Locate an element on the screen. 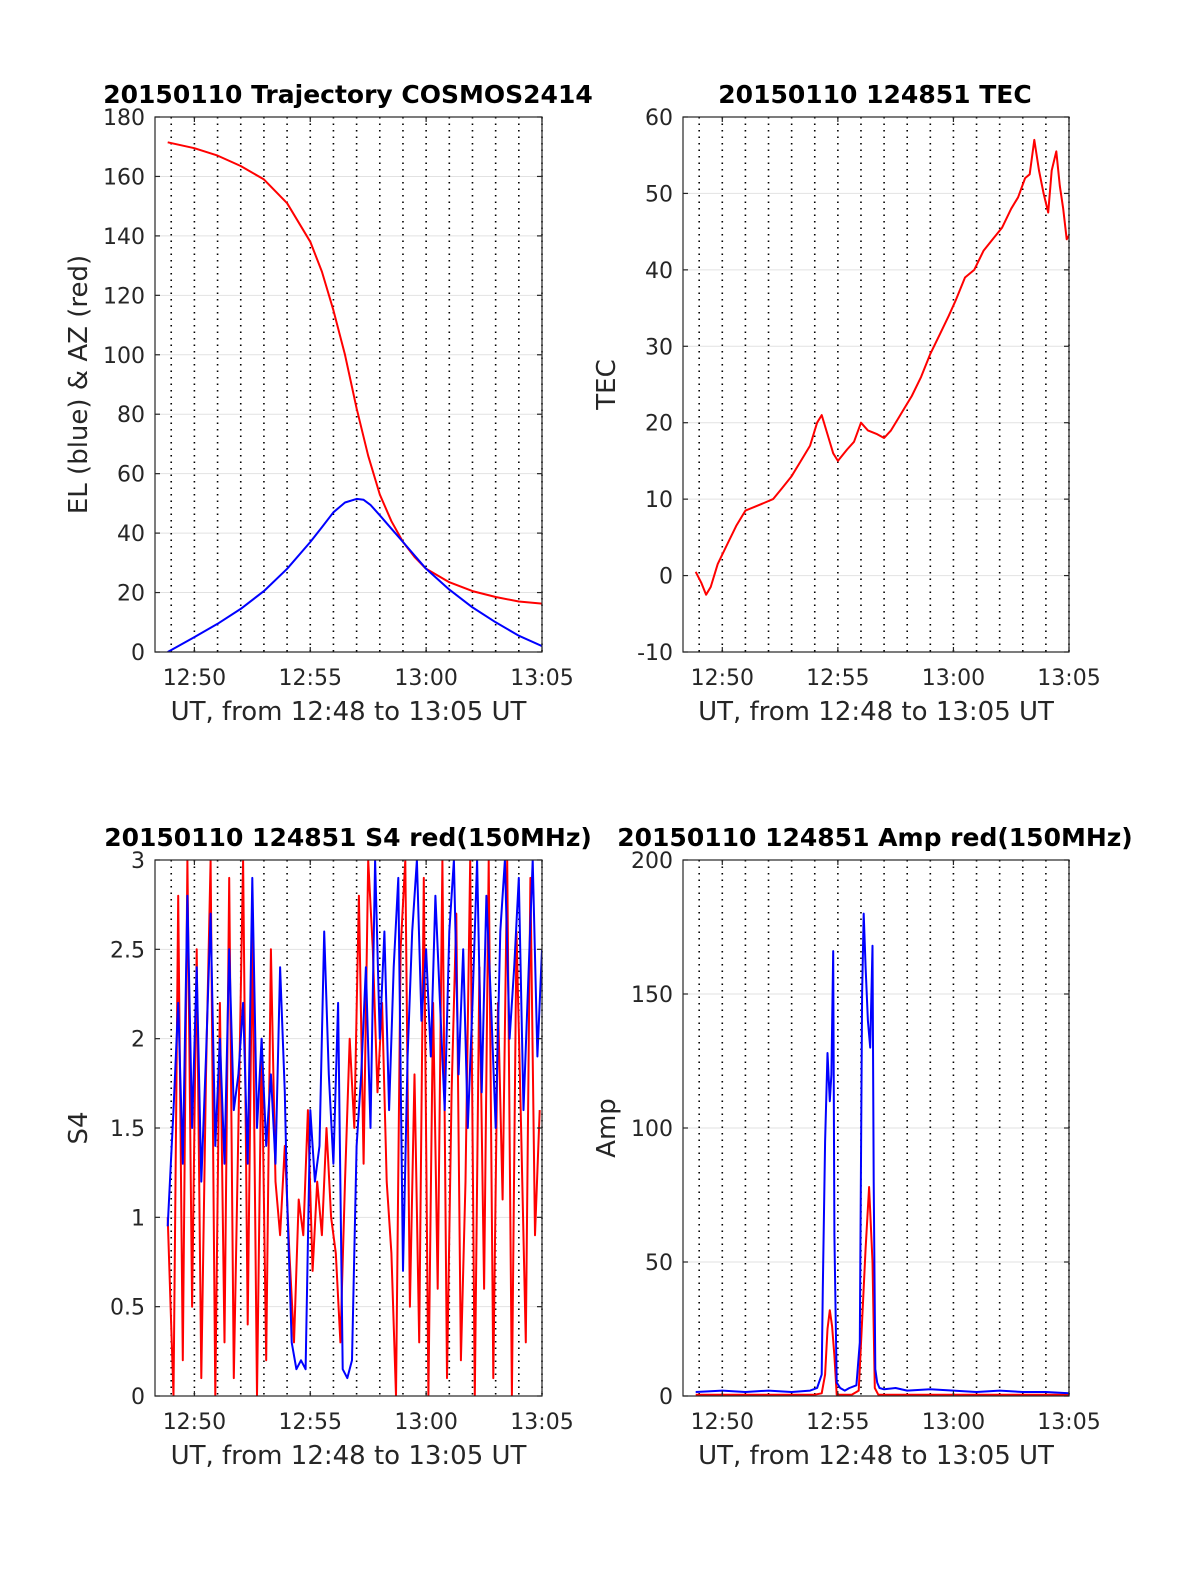 This screenshot has height=1575, width=1200. y-tick-label: 150 is located at coordinates (652, 995).